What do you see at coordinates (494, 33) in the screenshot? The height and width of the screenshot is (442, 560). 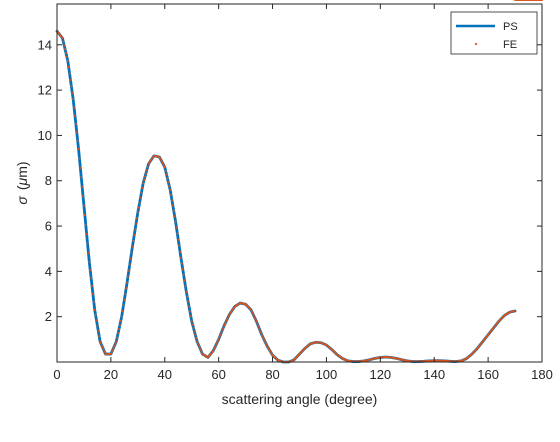 I see `legend: PS FE` at bounding box center [494, 33].